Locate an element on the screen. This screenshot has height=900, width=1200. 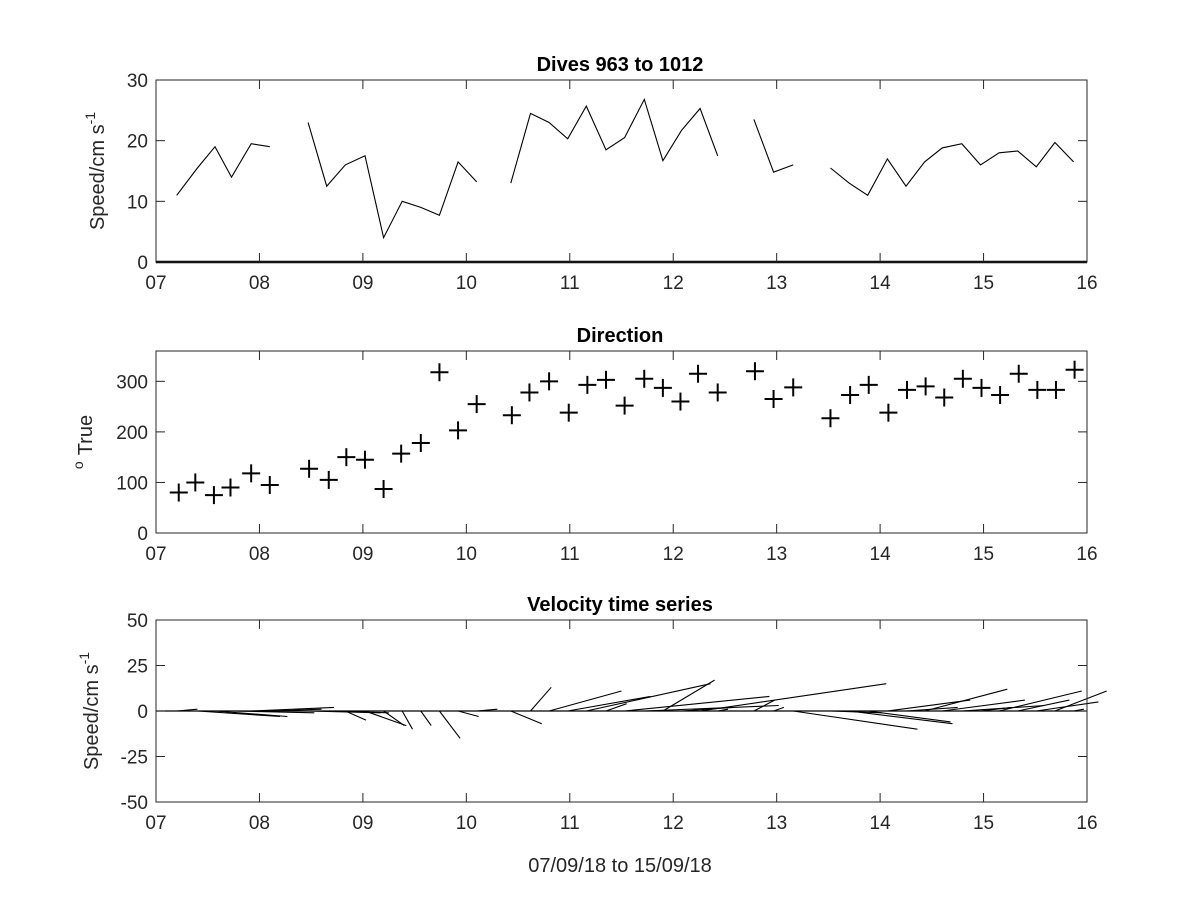
y-tick-label: 200 is located at coordinates (132, 433).